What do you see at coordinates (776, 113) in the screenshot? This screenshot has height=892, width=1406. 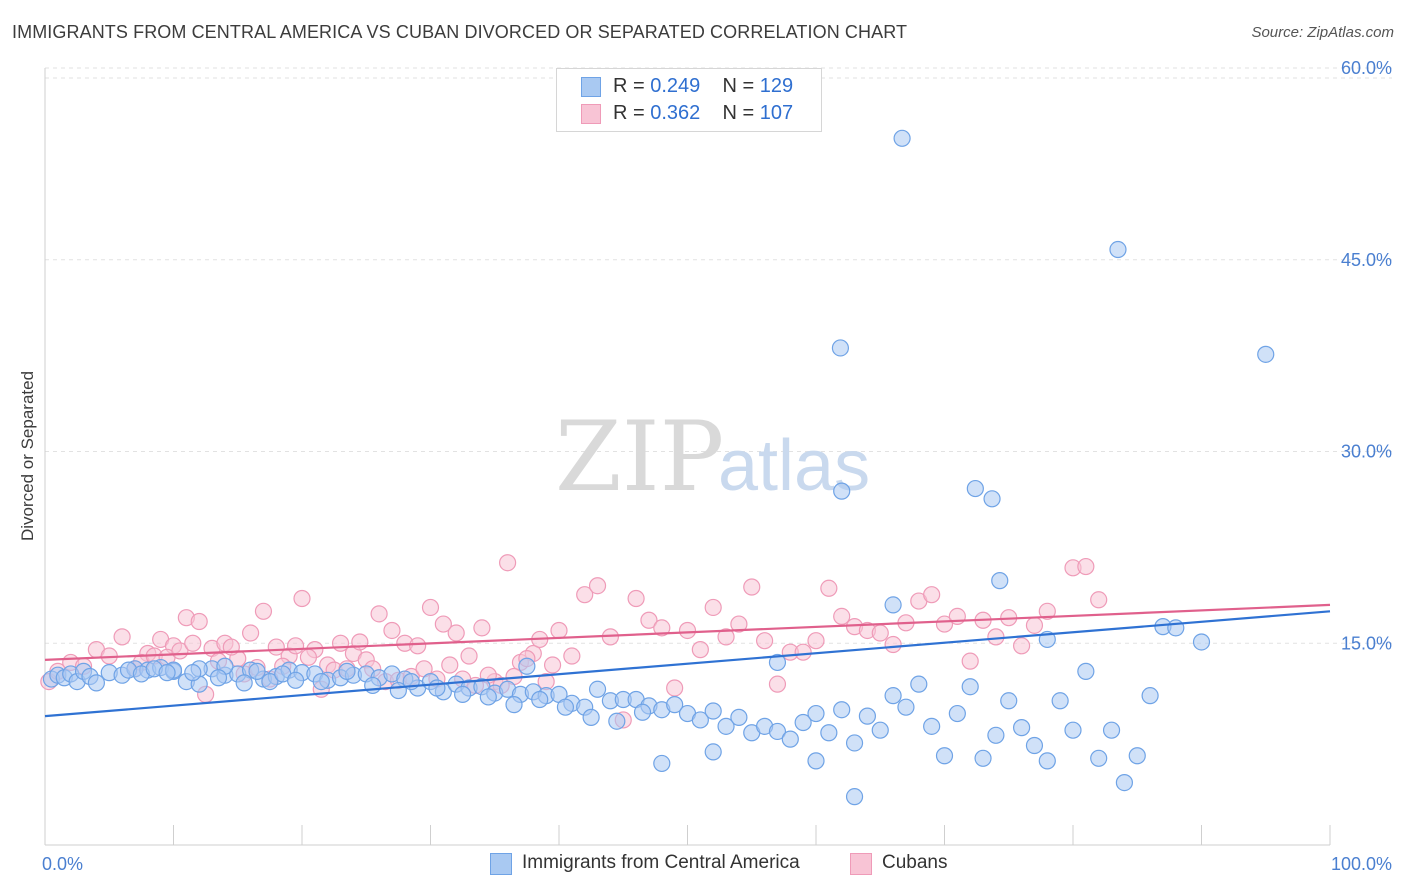 I see `n-value: 107` at bounding box center [776, 113].